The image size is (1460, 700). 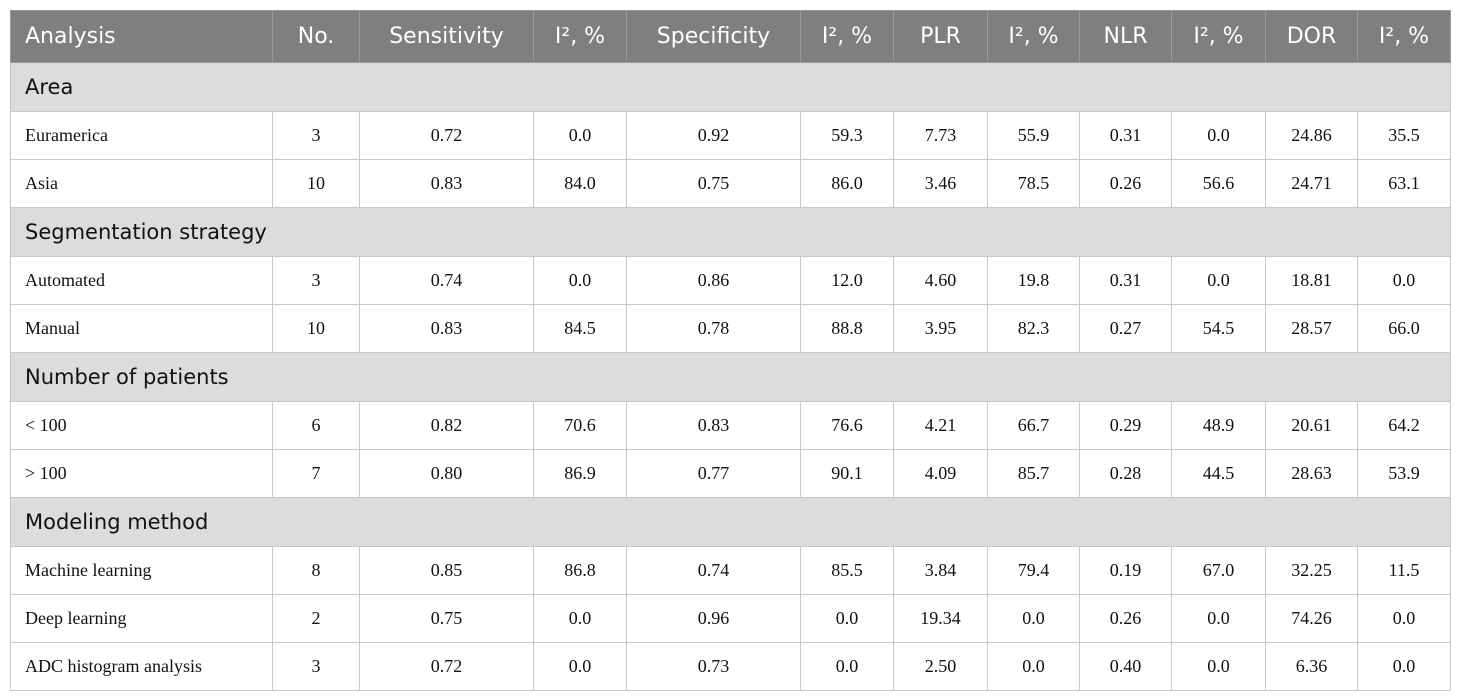 I want to click on value-cell: 66.7, so click(x=1033, y=425).